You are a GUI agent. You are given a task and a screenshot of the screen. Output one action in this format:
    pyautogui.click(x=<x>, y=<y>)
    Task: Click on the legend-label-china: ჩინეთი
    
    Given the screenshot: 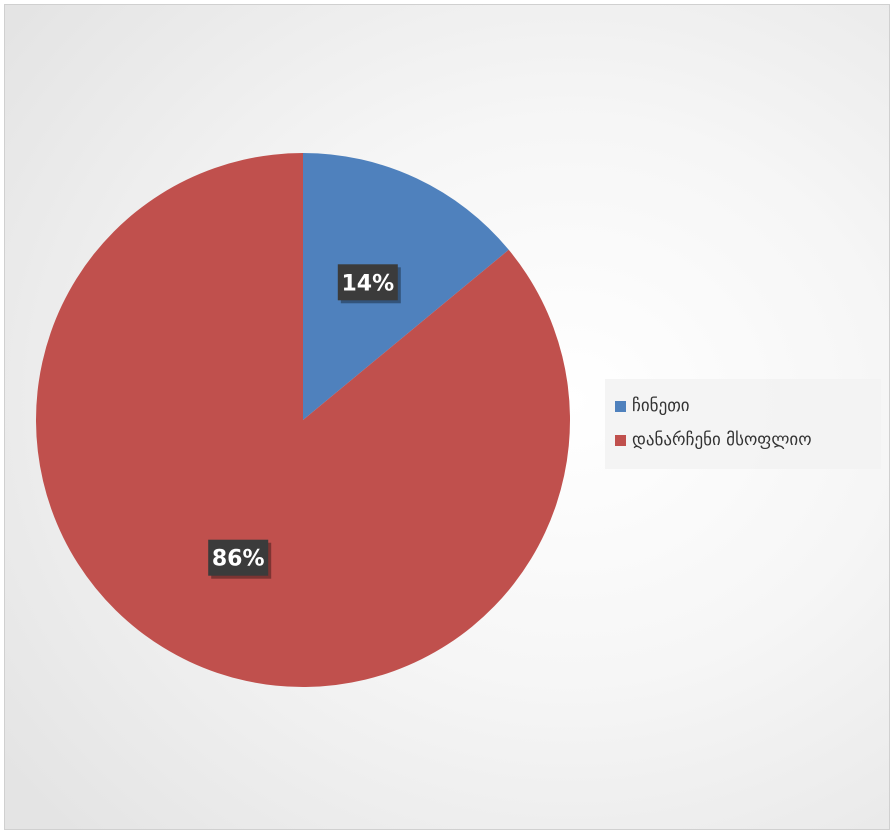 What is the action you would take?
    pyautogui.click(x=661, y=406)
    